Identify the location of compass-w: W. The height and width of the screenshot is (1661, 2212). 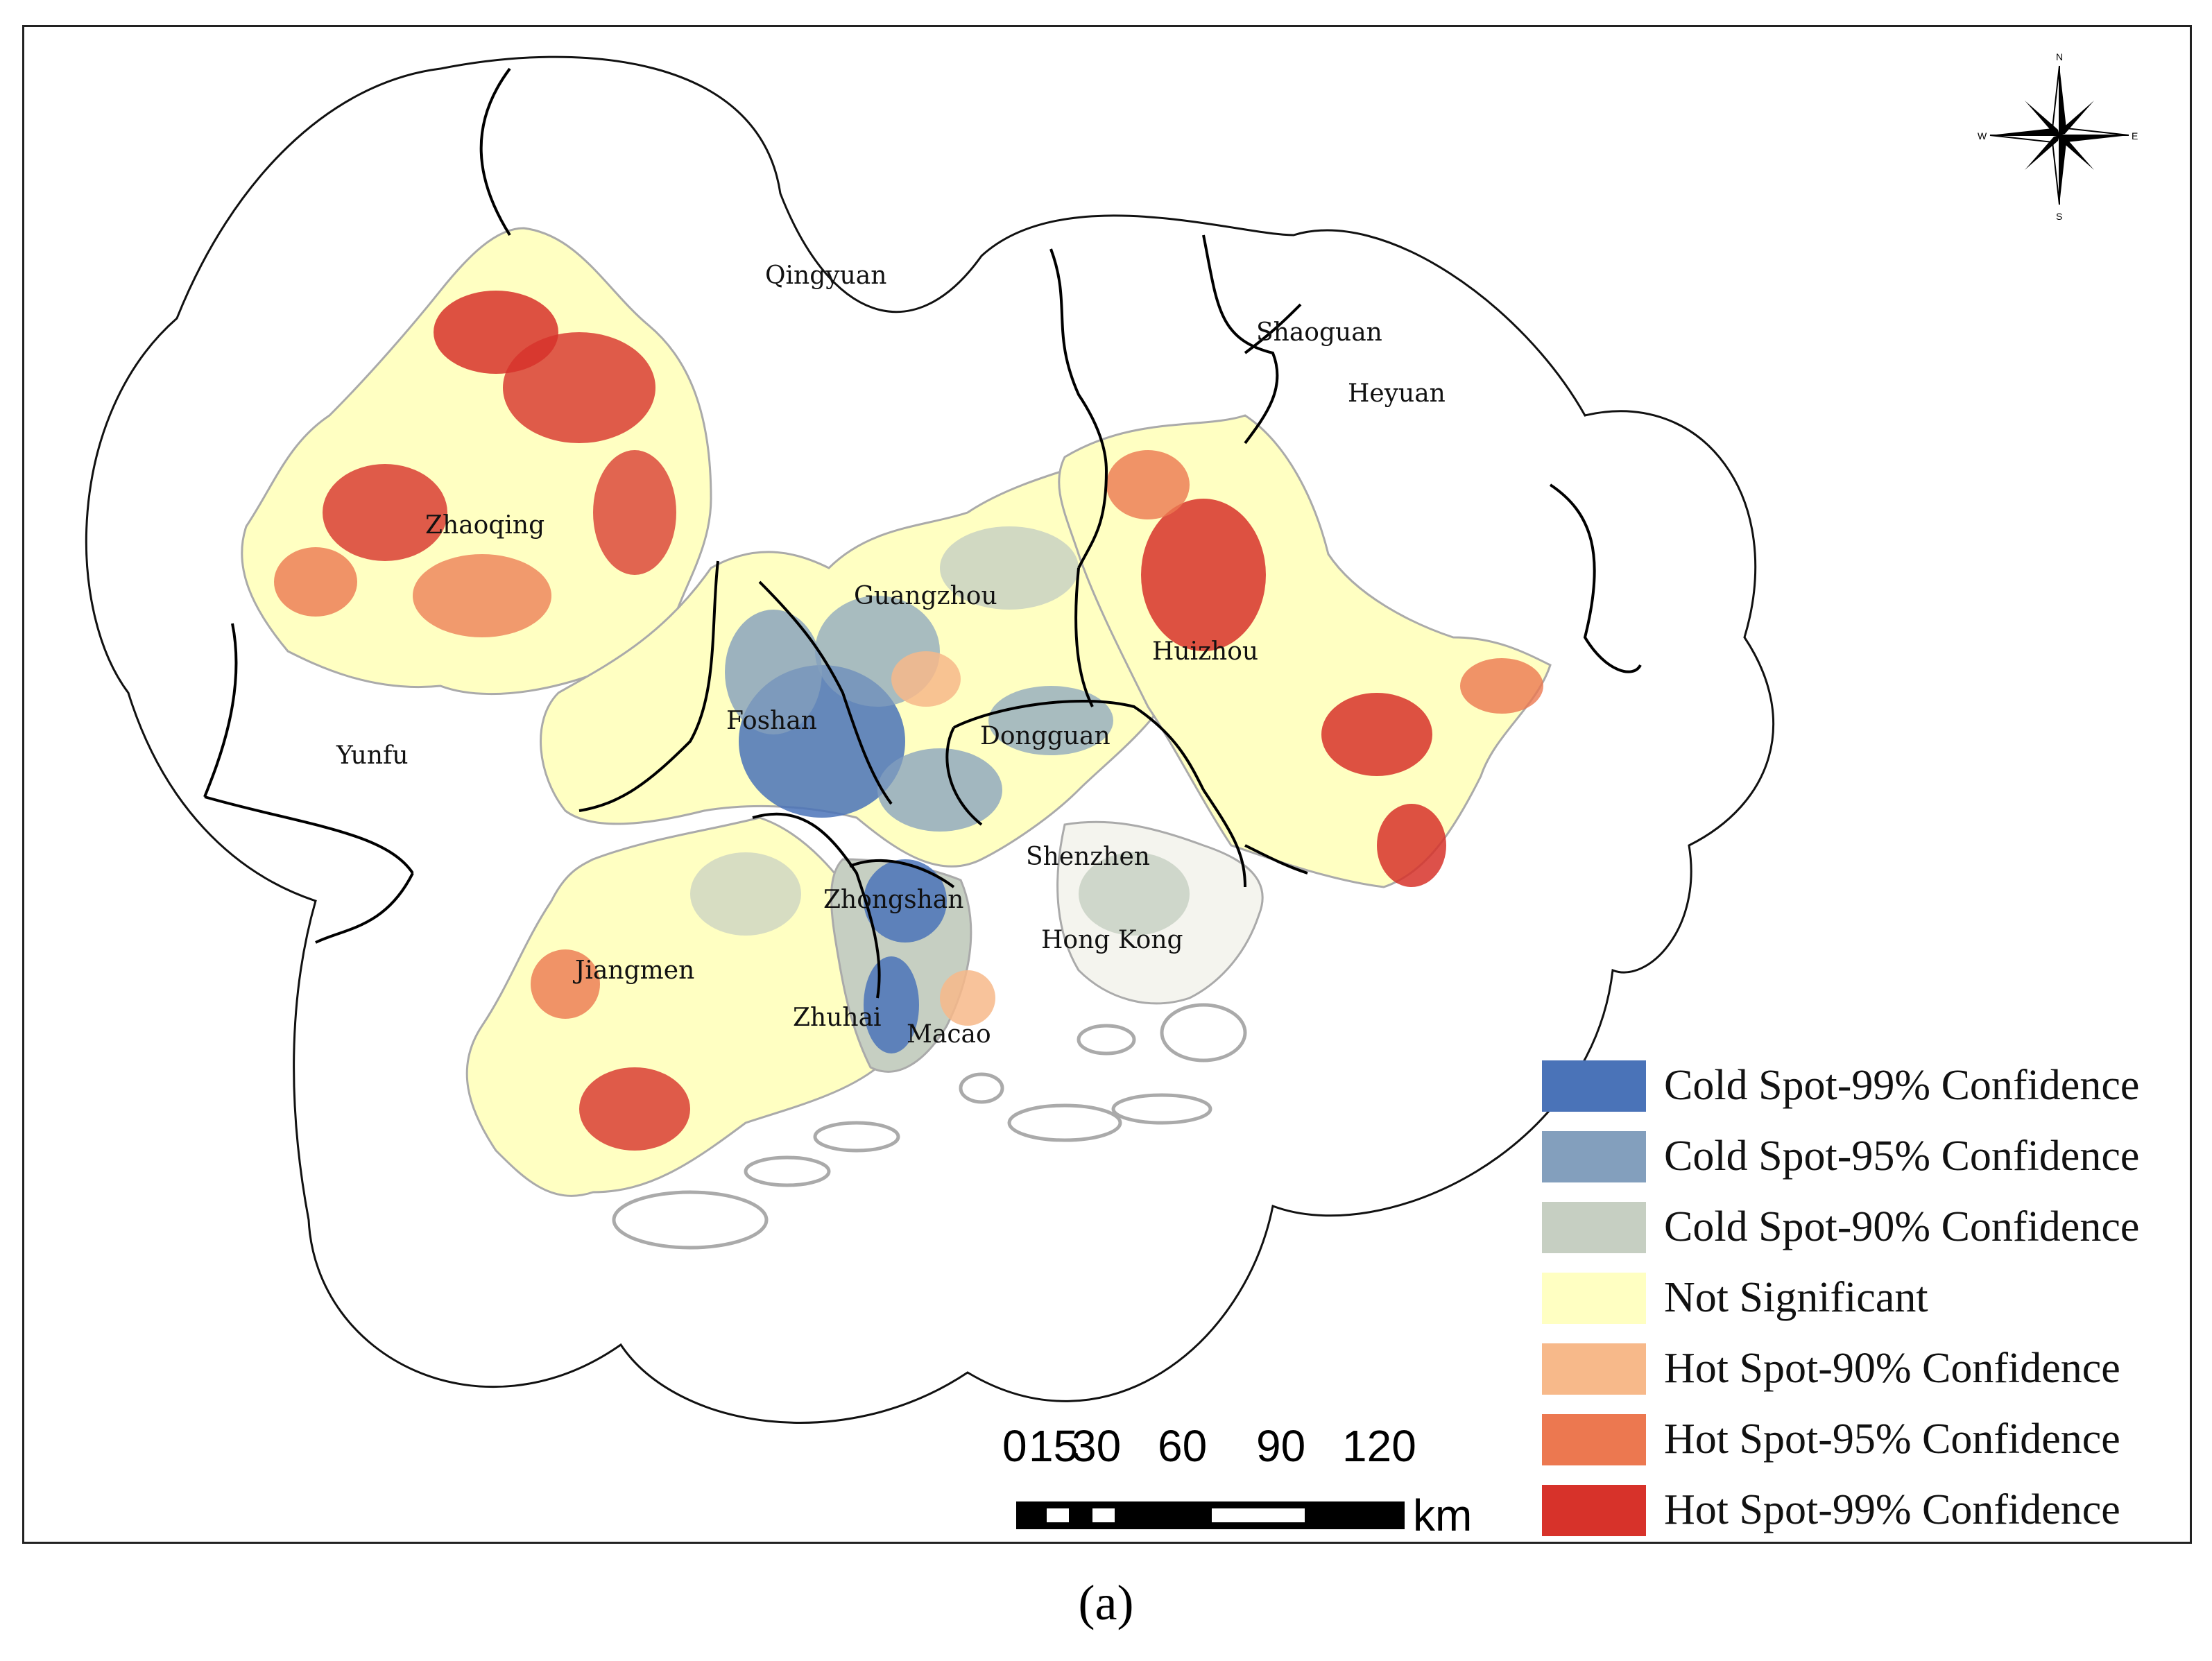
(1983, 135).